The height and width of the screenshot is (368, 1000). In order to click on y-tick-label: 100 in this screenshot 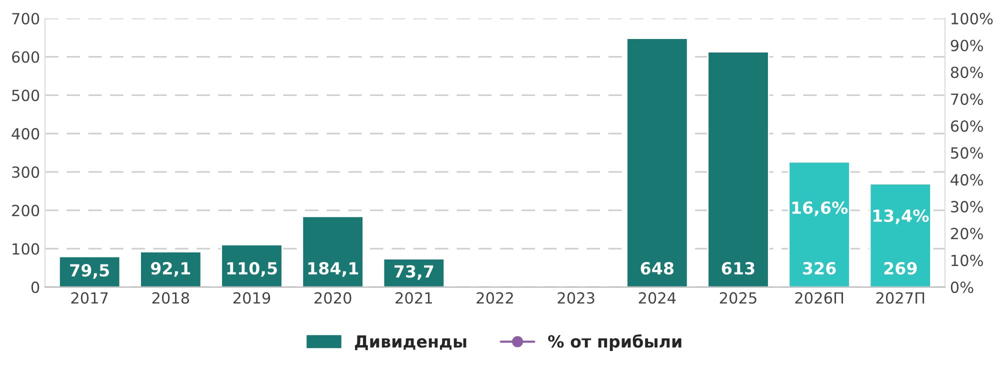, I will do `click(26, 249)`.